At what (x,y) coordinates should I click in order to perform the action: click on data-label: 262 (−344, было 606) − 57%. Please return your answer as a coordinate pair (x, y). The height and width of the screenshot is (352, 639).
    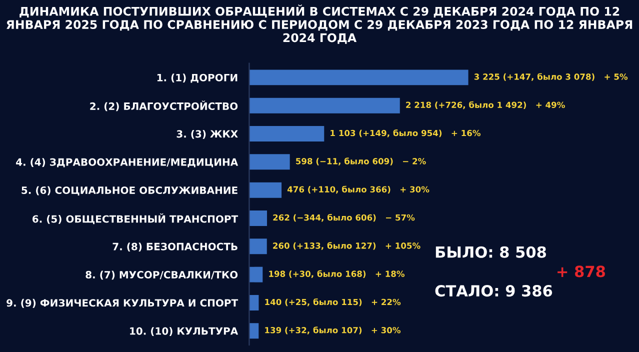
    Looking at the image, I should click on (344, 218).